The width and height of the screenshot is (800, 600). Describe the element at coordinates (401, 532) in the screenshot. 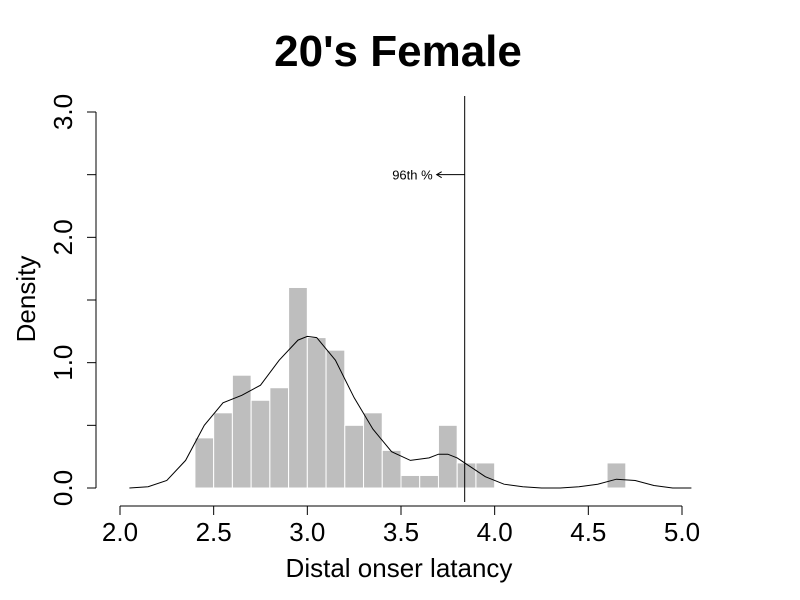

I see `x-tick-label: 3.5` at that location.